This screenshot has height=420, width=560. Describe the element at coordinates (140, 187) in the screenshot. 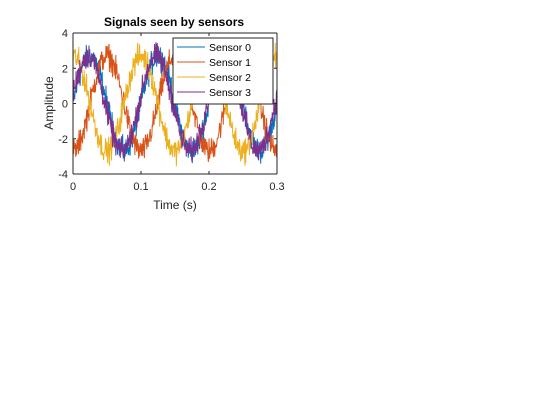

I see `x-tick-label: 0.1` at that location.